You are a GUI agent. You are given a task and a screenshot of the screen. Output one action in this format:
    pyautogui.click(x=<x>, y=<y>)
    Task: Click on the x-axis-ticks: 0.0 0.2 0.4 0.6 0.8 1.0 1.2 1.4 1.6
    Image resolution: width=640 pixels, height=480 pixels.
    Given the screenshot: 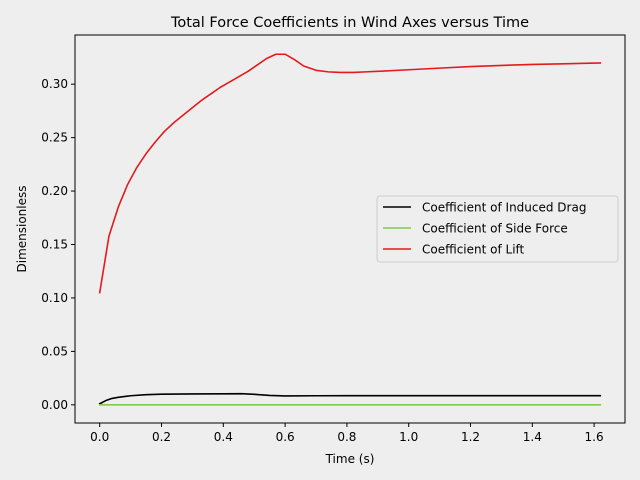 What is the action you would take?
    pyautogui.click(x=347, y=433)
    